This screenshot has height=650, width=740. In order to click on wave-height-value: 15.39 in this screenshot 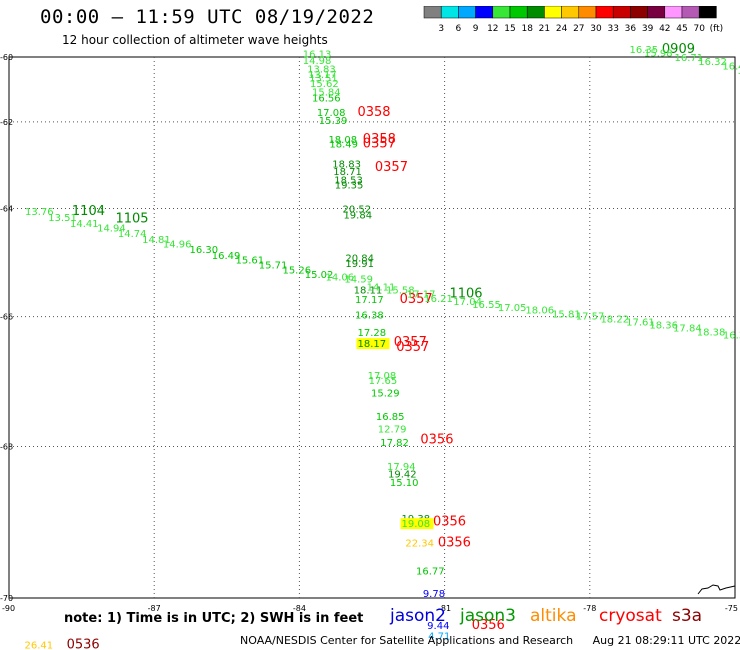, I will do `click(333, 121)`.